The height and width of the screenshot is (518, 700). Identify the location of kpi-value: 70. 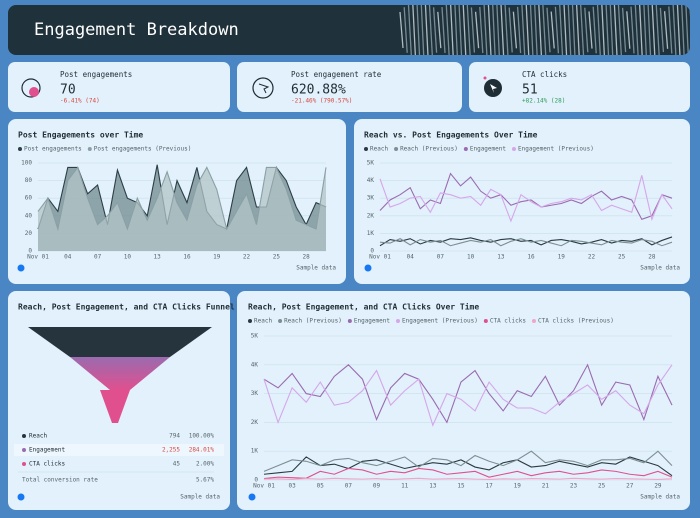
(68, 90).